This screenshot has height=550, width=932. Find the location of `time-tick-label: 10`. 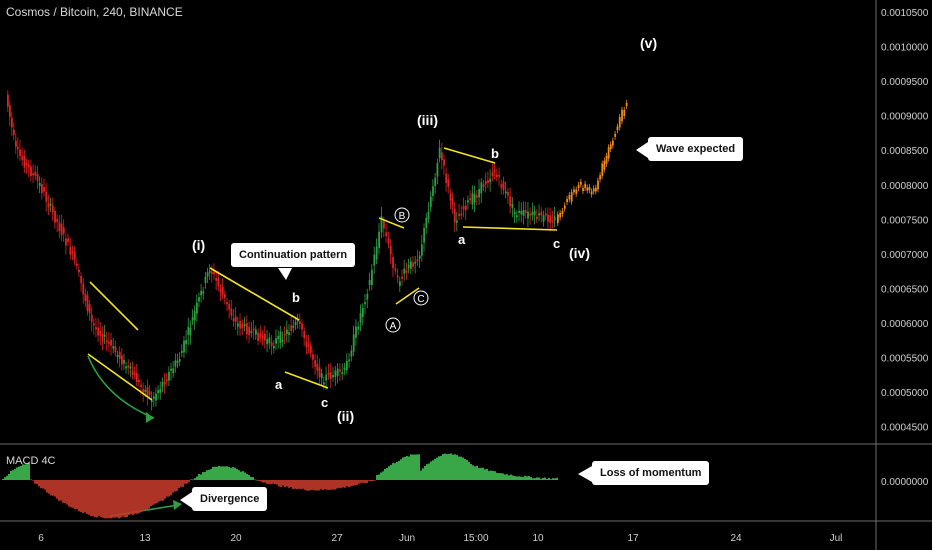

time-tick-label: 10 is located at coordinates (538, 538).